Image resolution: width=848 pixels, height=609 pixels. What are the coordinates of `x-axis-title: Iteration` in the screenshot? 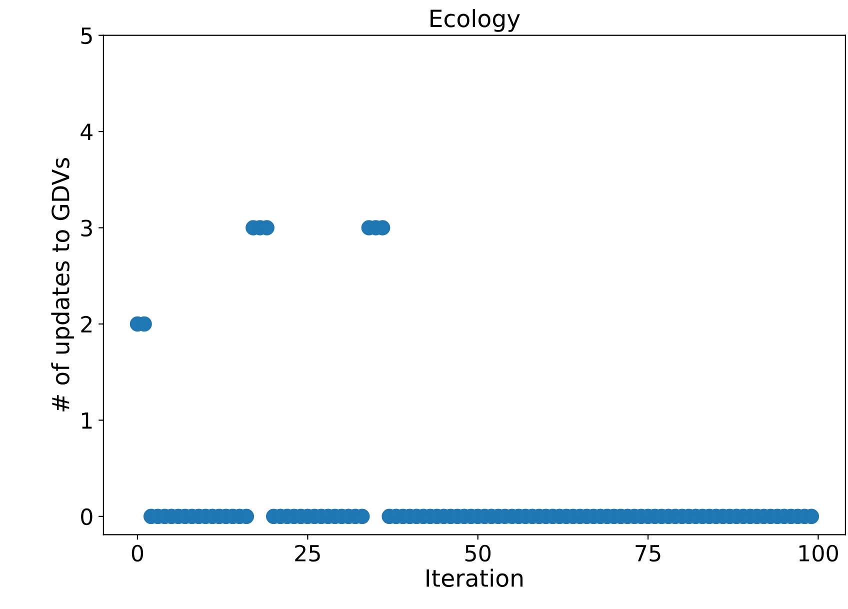 It's located at (474, 577).